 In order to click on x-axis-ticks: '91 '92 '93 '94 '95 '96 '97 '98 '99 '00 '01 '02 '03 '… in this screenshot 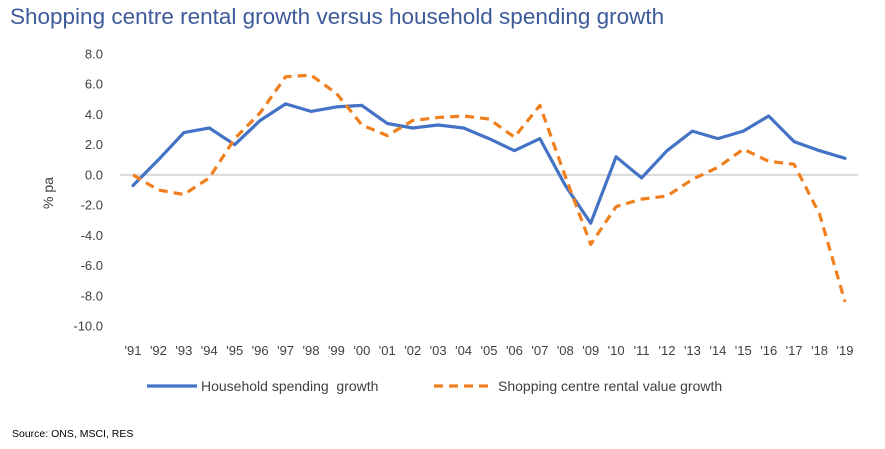, I will do `click(489, 350)`.